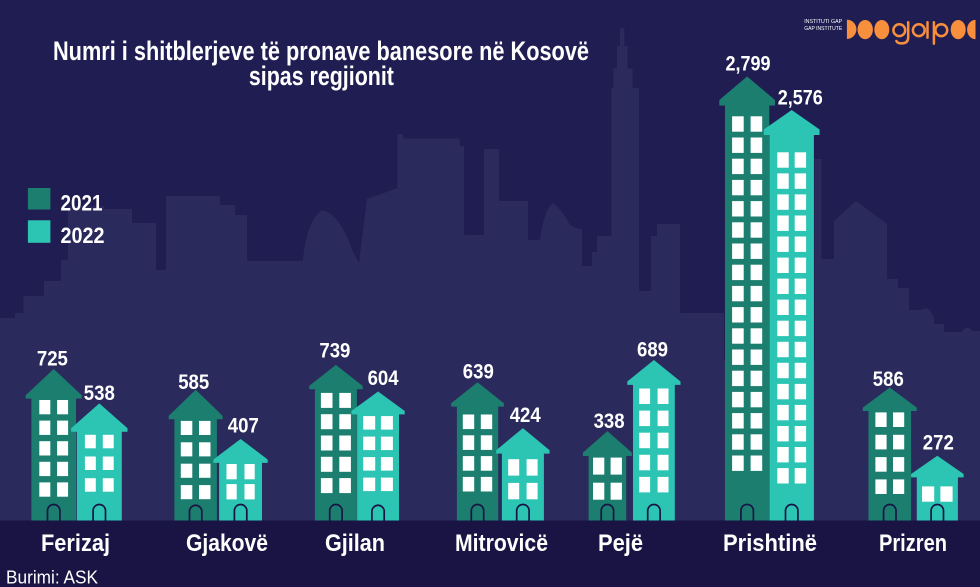 The width and height of the screenshot is (980, 587). I want to click on svg-text: Gjilan, so click(355, 543).